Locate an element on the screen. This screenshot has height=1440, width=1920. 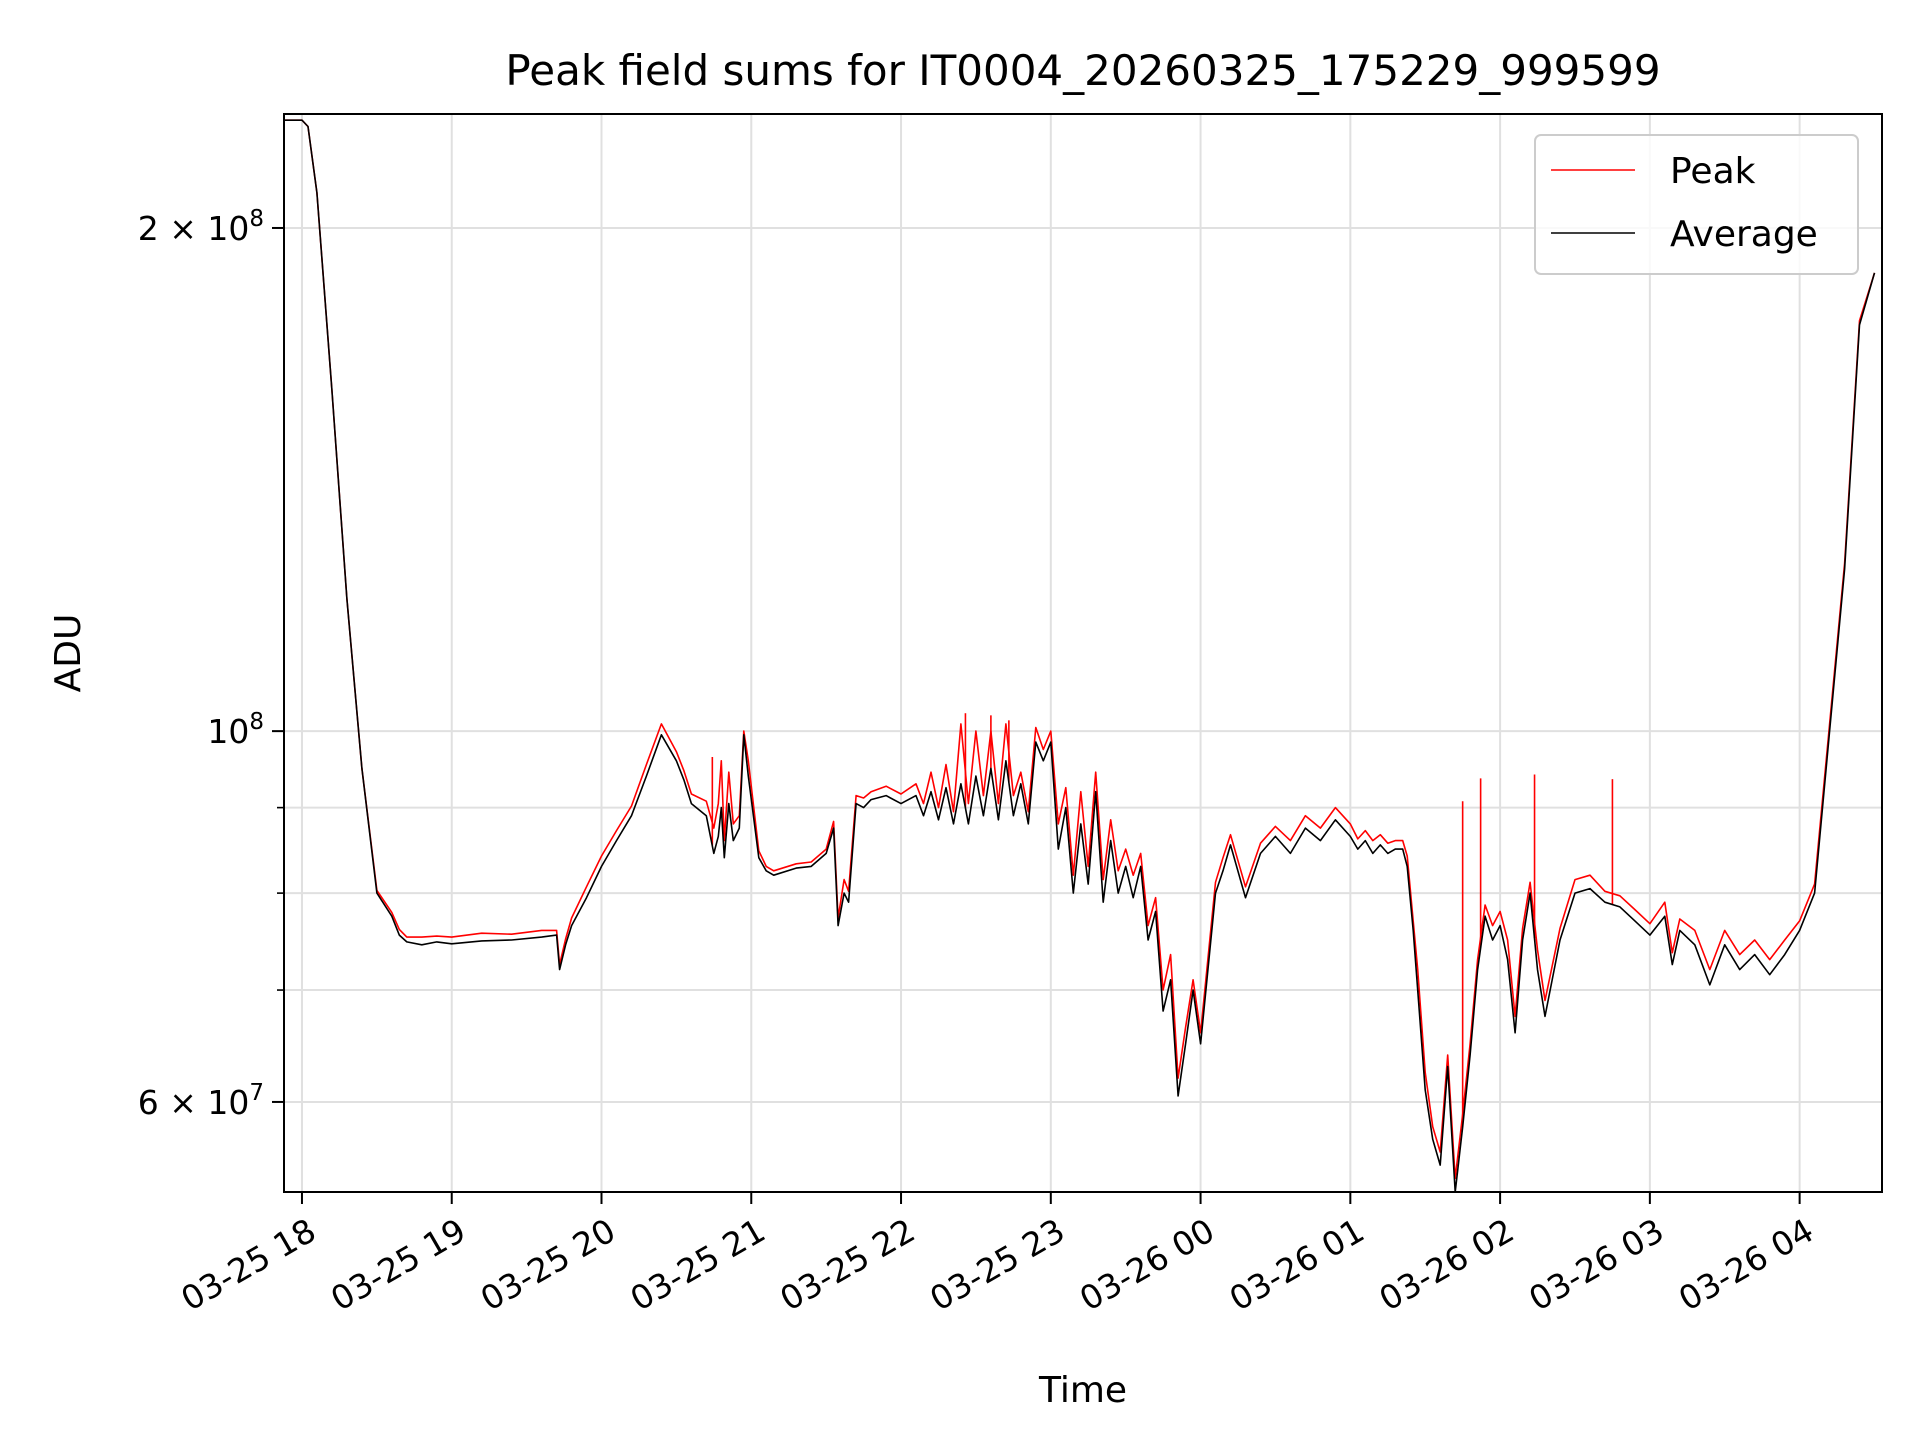
y-tick-label: 6 × 107 is located at coordinates (201, 1101).